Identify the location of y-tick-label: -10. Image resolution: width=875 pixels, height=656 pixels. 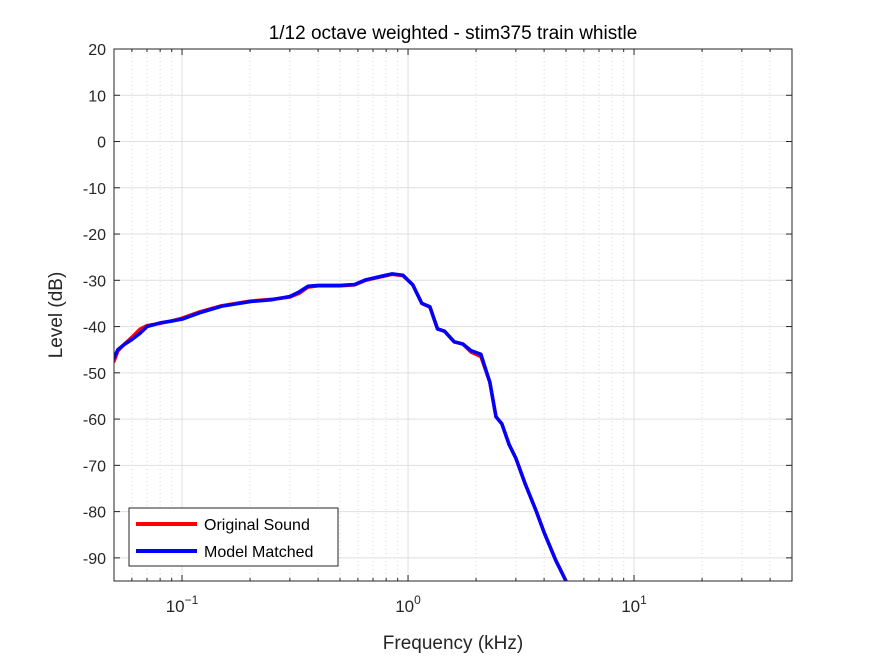
(94, 189).